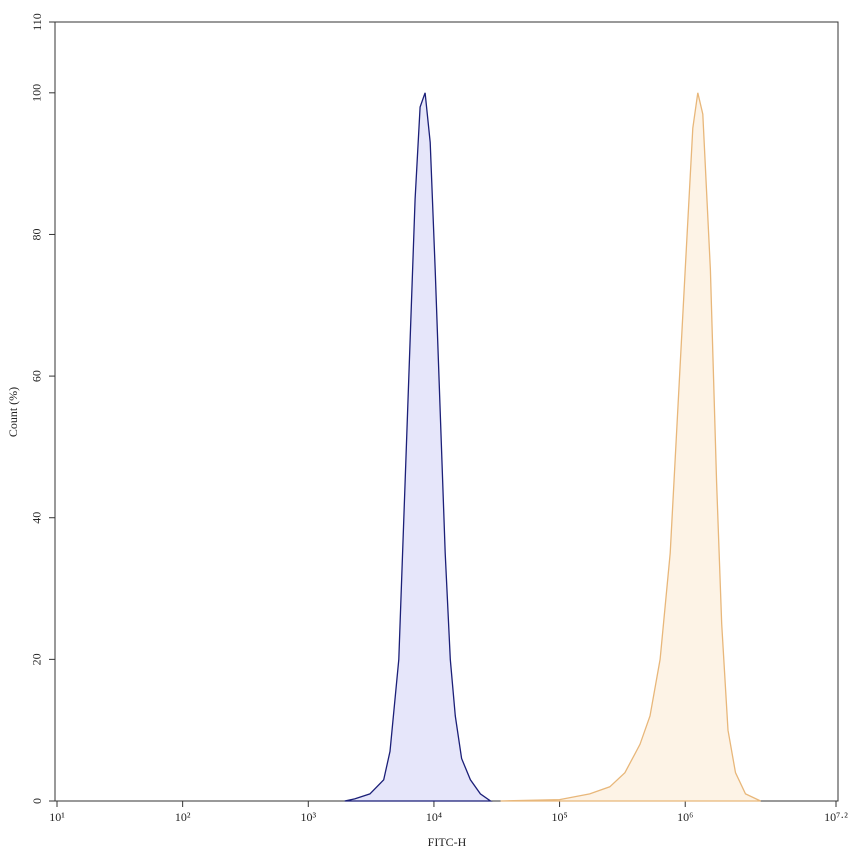  Describe the element at coordinates (57, 817) in the screenshot. I see `x-tick-label: 10¹` at that location.